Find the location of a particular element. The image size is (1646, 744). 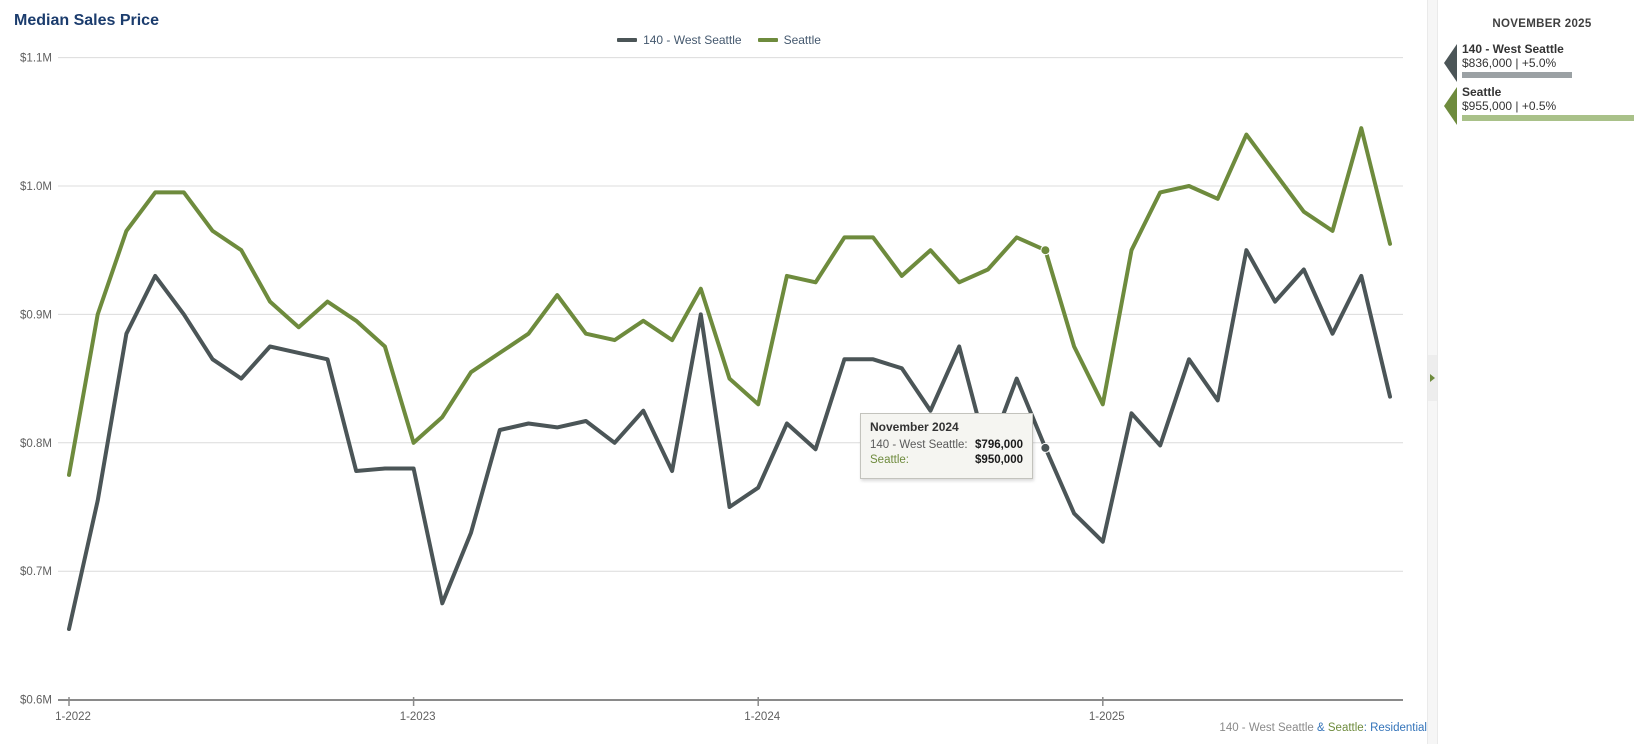

source-area-label: 140 - West Seattle is located at coordinates (1268, 728).